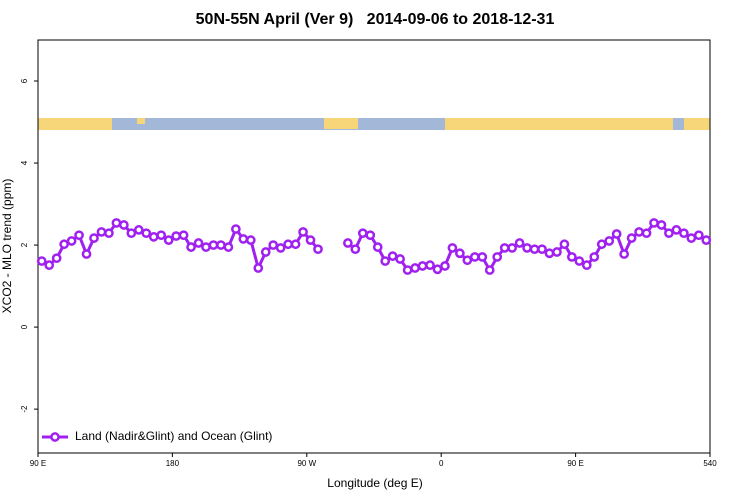 Image resolution: width=750 pixels, height=500 pixels. What do you see at coordinates (710, 463) in the screenshot?
I see `x-tick-label: 540` at bounding box center [710, 463].